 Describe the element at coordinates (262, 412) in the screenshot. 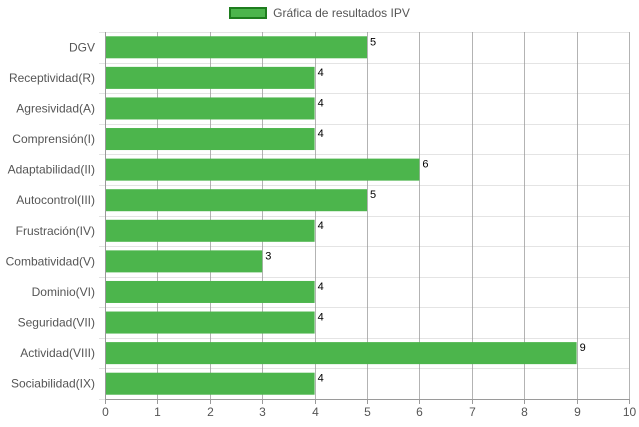

I see `x-tick-label: 3` at that location.